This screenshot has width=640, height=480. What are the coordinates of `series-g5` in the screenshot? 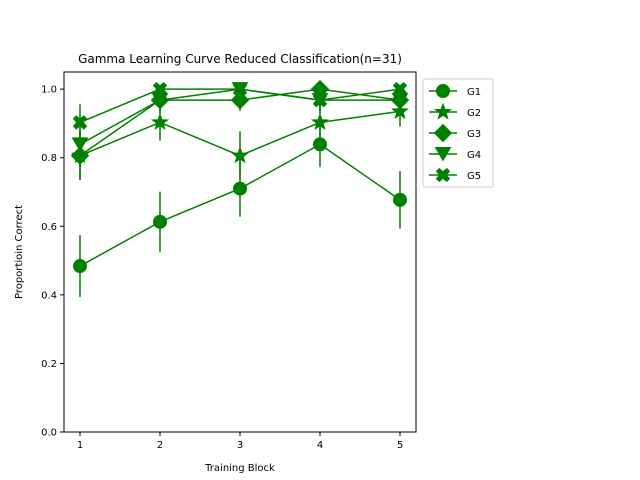 It's located at (240, 111).